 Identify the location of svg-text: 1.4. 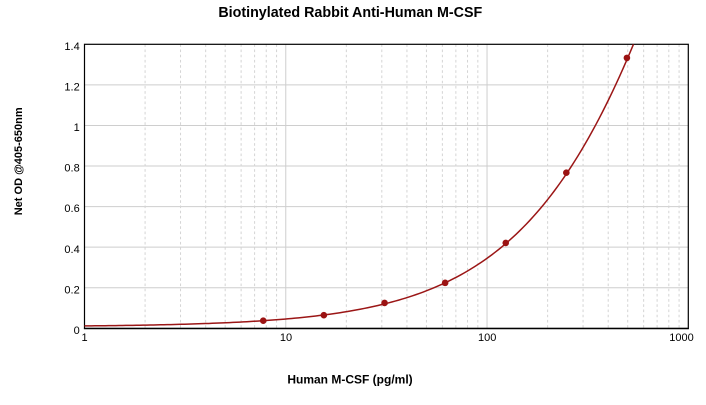
(71, 47).